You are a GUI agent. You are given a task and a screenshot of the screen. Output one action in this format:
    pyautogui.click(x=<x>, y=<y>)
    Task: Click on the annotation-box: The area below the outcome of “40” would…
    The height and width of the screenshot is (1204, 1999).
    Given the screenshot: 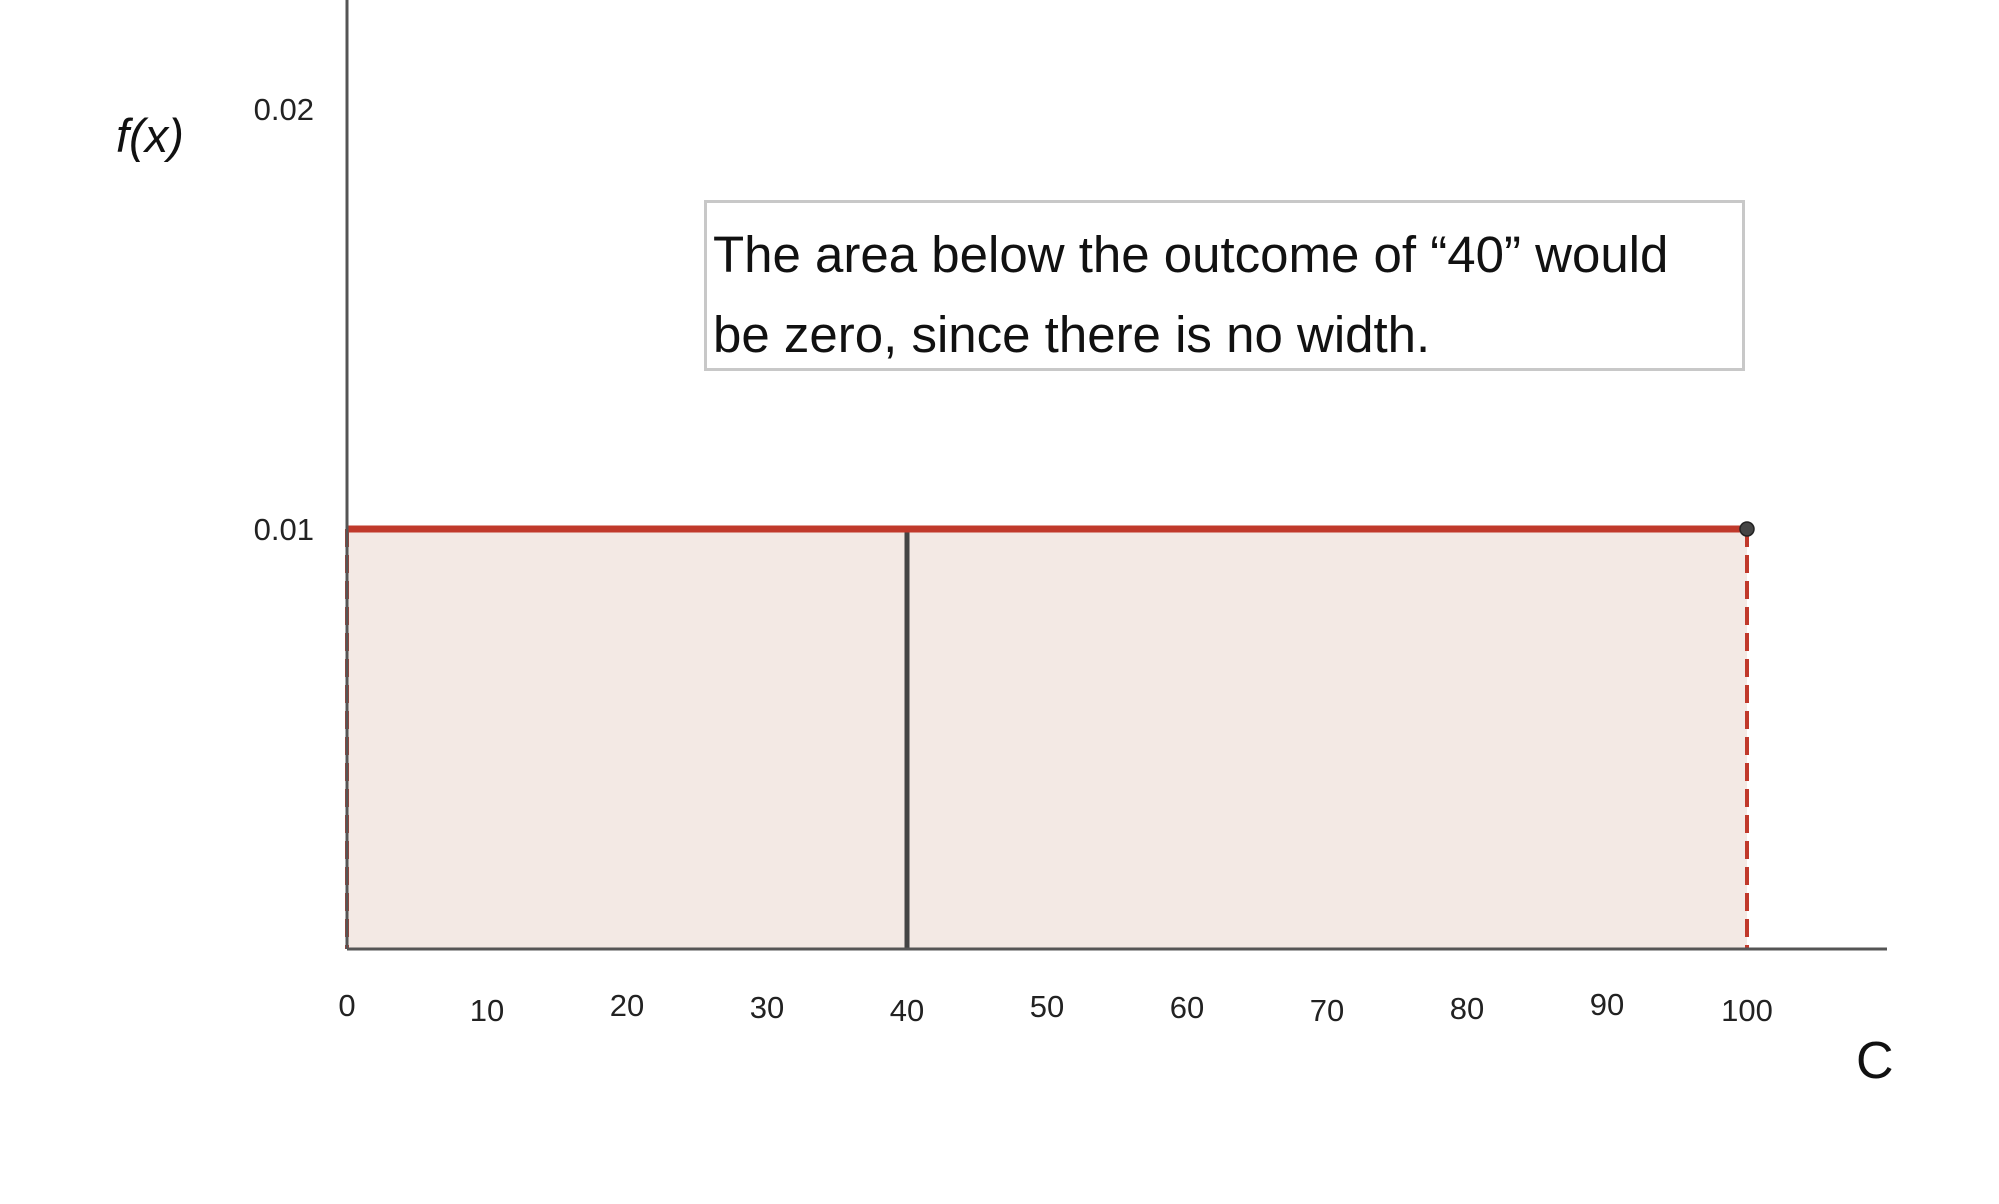 What is the action you would take?
    pyautogui.click(x=1224, y=285)
    